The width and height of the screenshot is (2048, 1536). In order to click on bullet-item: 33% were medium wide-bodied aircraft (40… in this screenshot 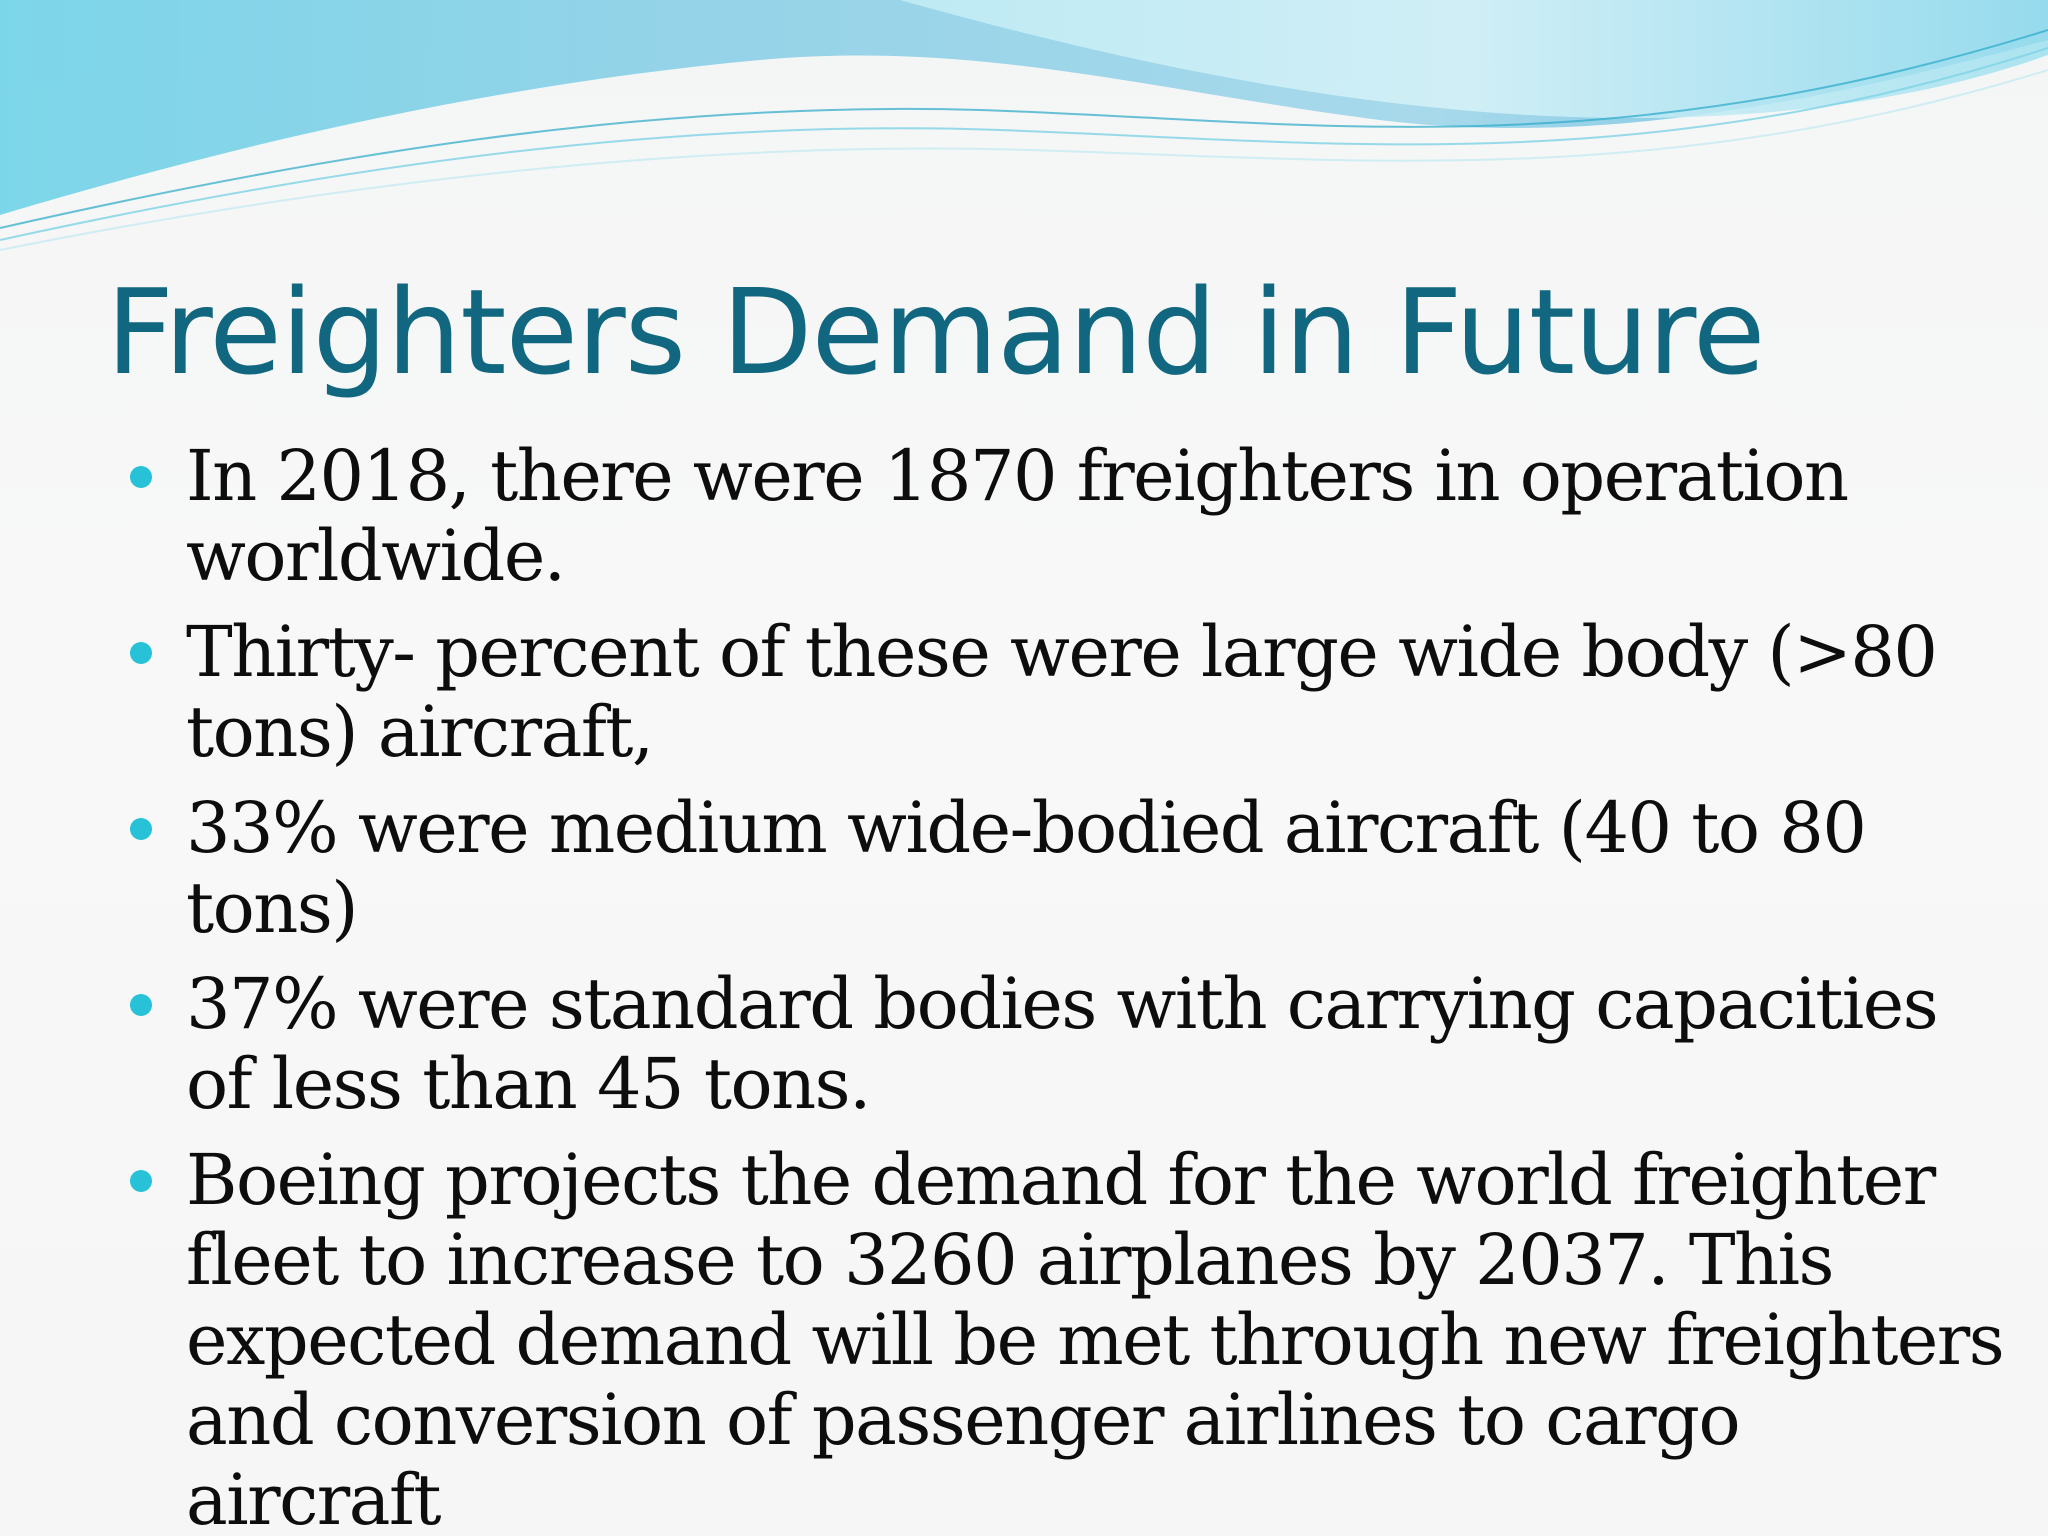, I will do `click(1070, 868)`.